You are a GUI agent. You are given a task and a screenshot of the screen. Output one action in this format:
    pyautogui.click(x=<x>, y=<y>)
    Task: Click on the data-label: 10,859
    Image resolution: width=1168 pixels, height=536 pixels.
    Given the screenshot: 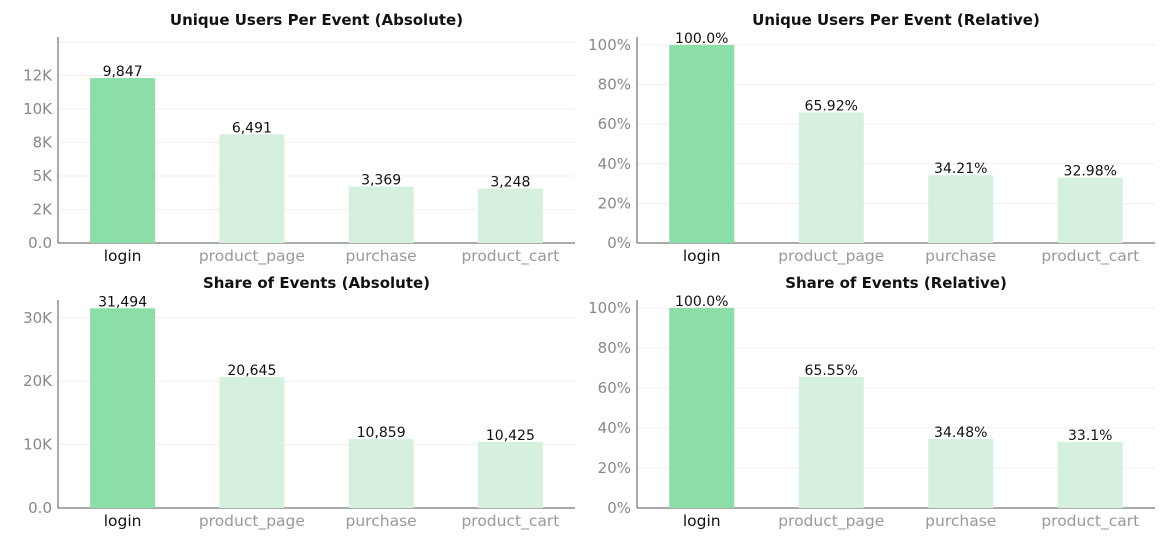 What is the action you would take?
    pyautogui.click(x=381, y=433)
    